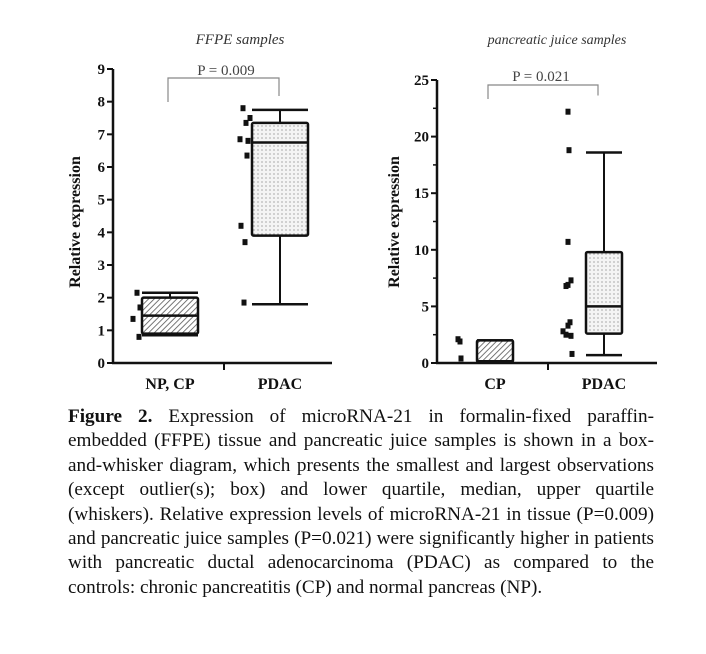 Image resolution: width=706 pixels, height=654 pixels. I want to click on y-tick-label: 4, so click(102, 233).